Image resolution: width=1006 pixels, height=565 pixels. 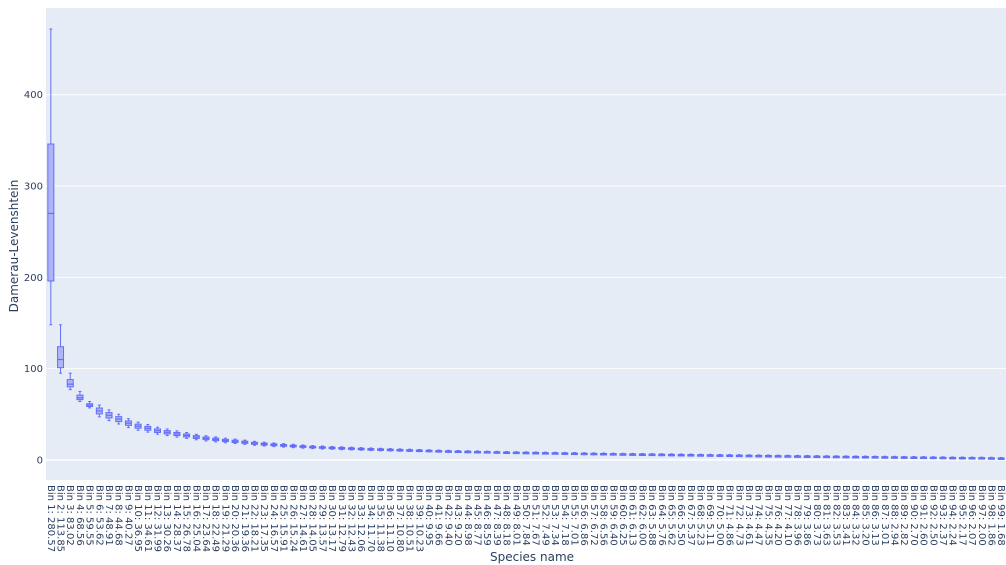 I want to click on x-tick-label: Bin 90: 2.70, so click(x=913, y=515).